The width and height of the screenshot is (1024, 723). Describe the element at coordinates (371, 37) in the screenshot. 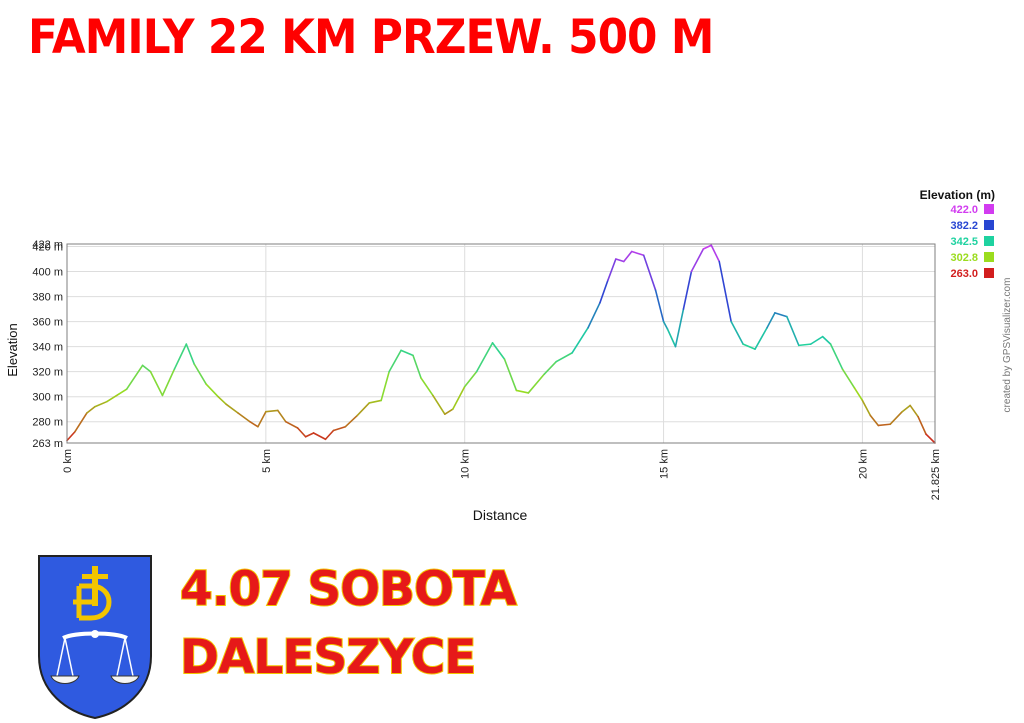

I see `page-title: FAMILY 22 KM PRZEW. 500 M` at that location.